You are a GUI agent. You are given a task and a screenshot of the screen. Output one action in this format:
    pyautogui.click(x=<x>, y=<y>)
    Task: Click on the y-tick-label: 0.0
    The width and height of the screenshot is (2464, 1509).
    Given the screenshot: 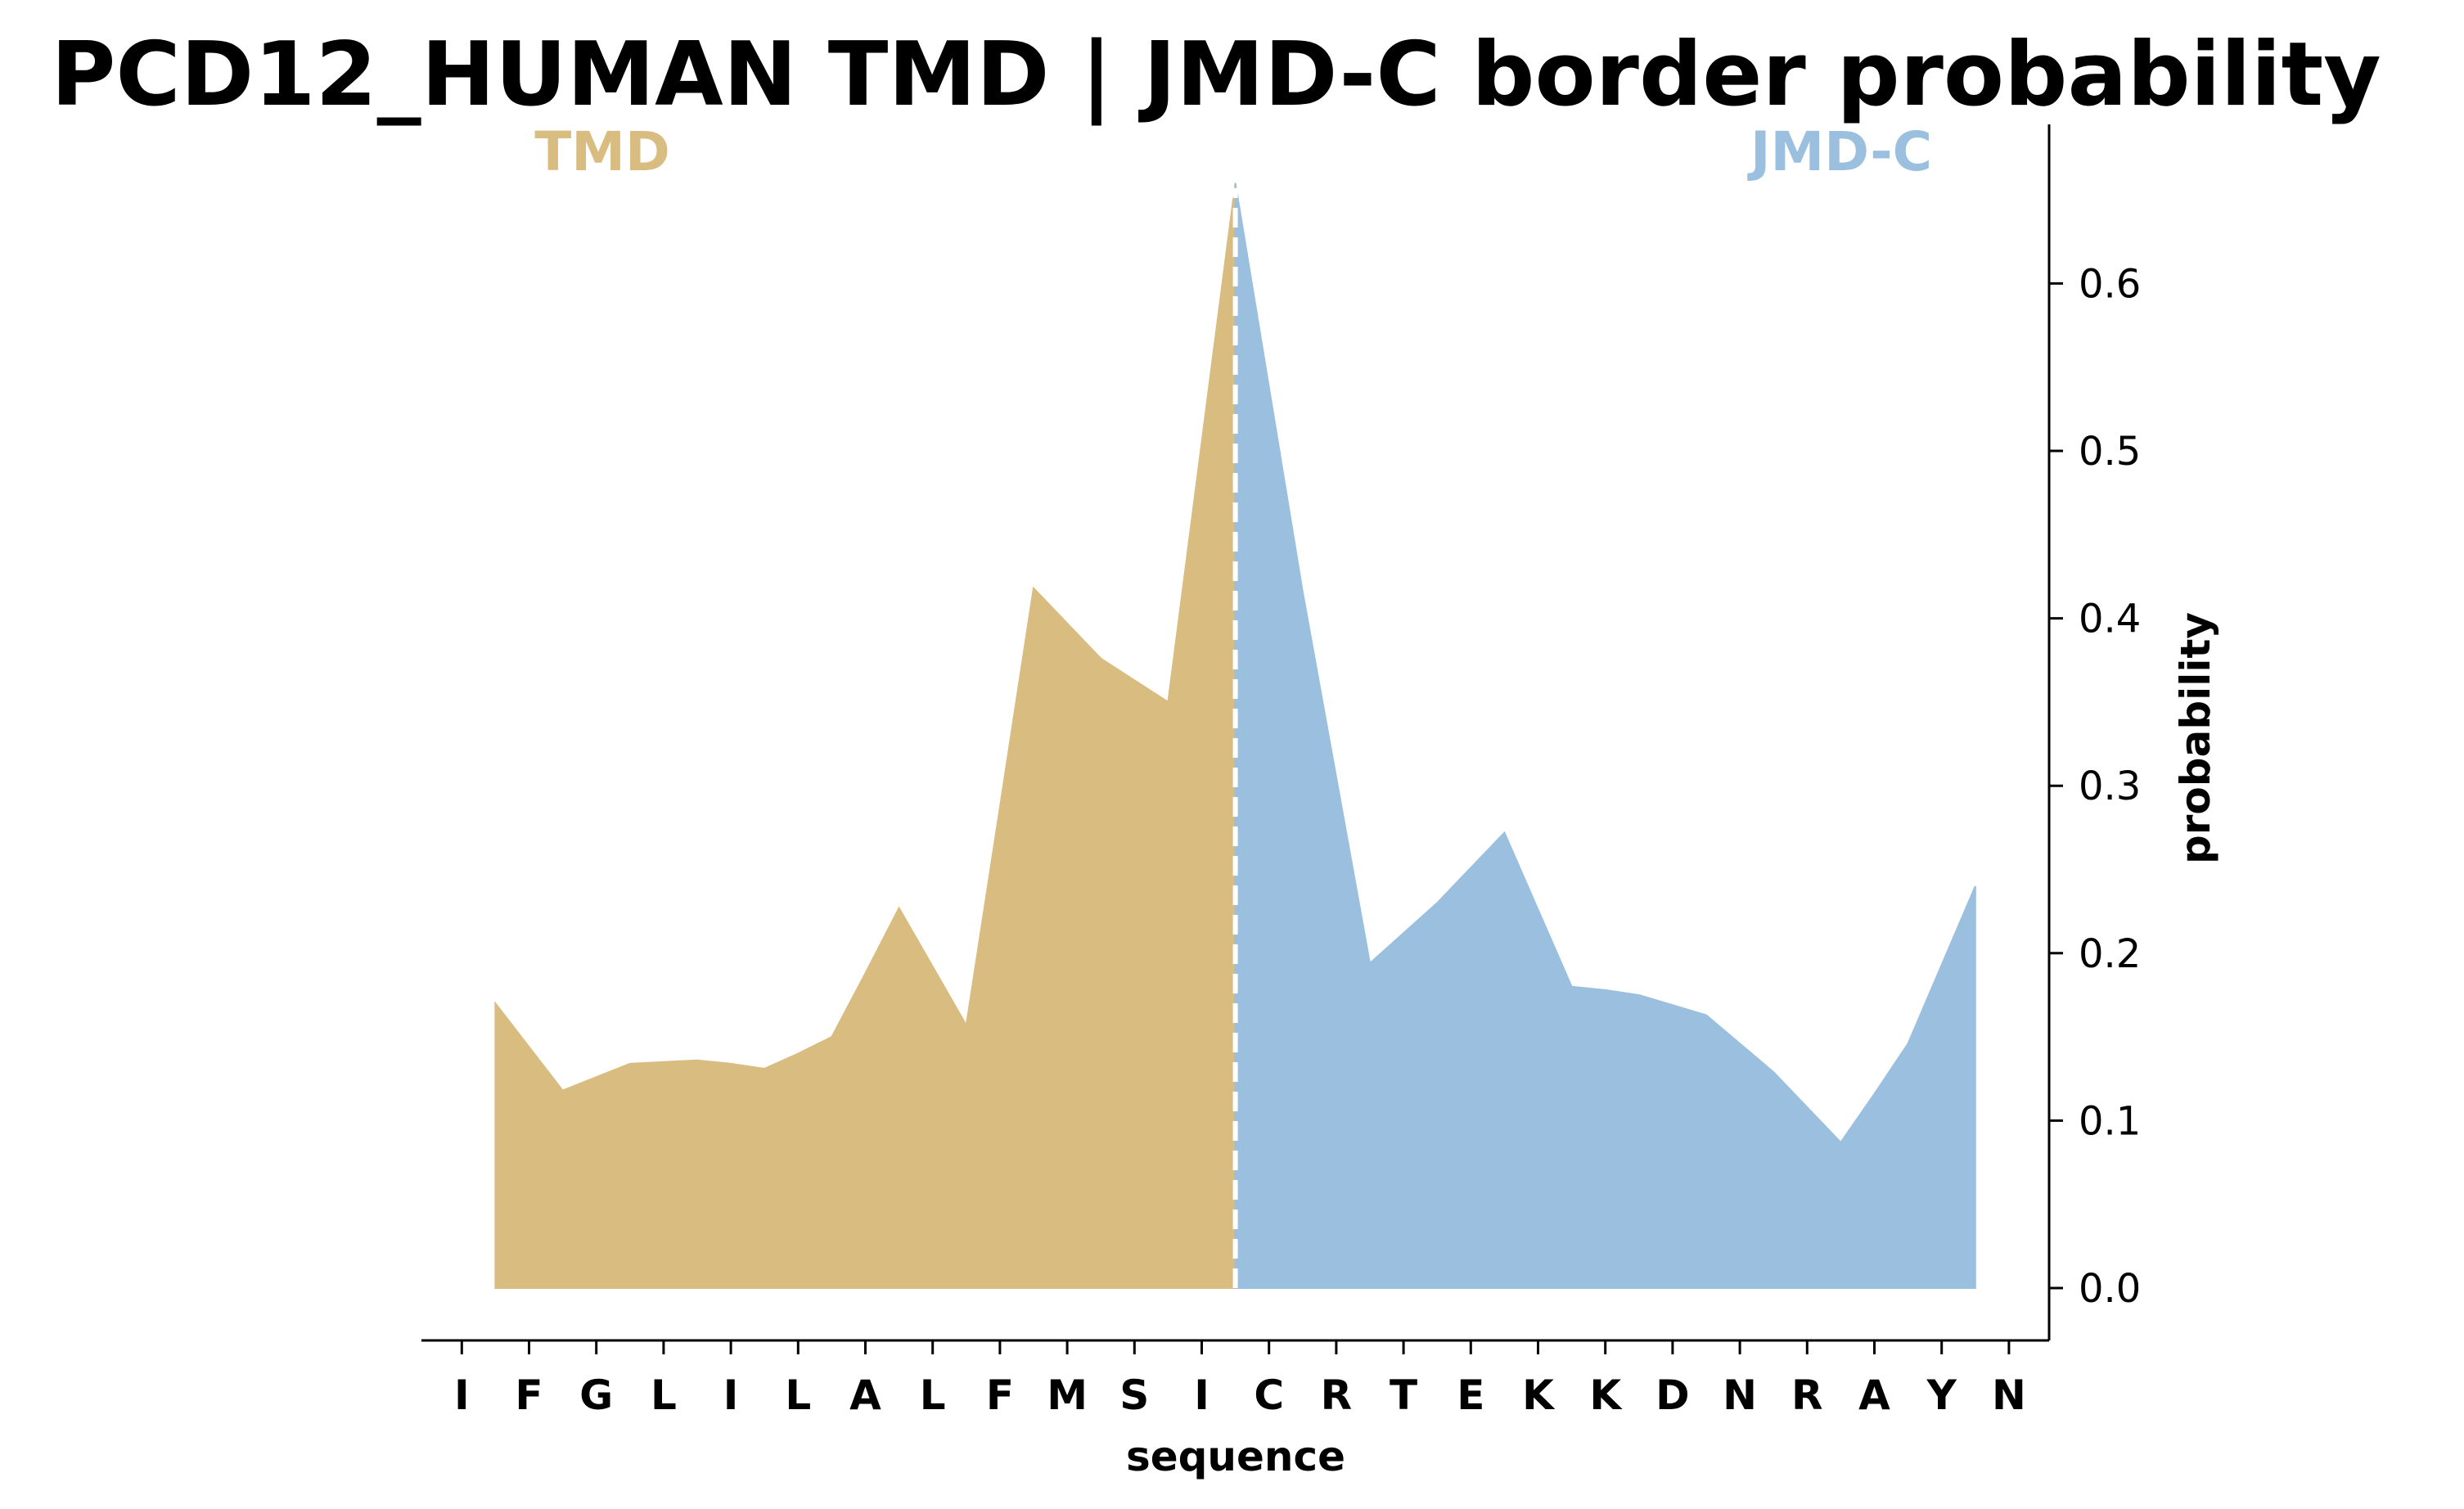 What is the action you would take?
    pyautogui.click(x=2110, y=1289)
    